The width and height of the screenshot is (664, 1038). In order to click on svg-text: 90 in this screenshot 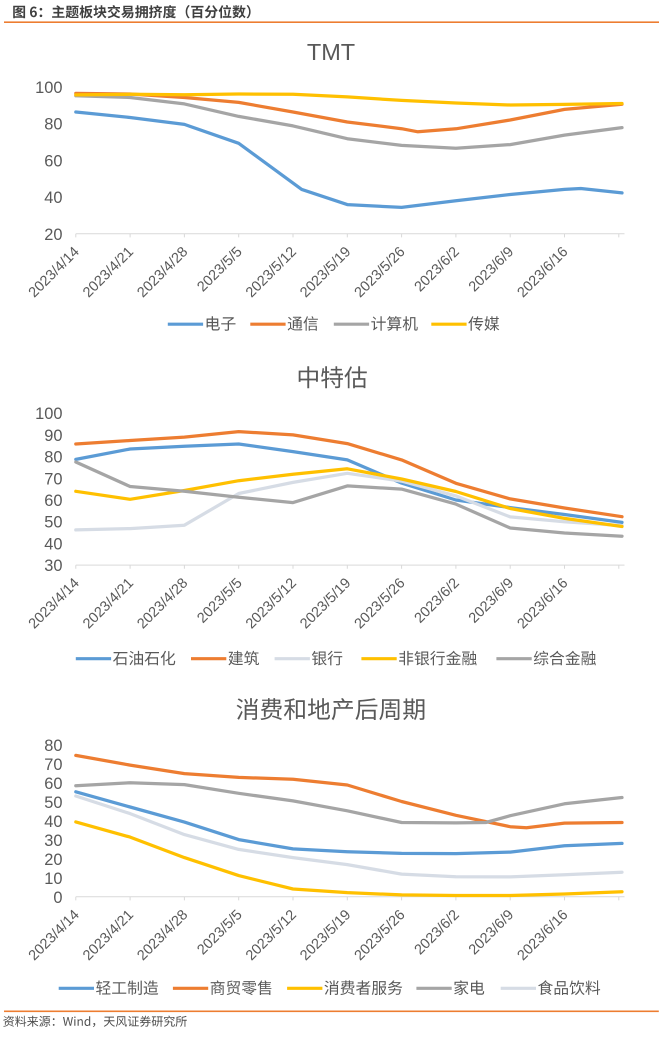, I will do `click(53, 436)`.